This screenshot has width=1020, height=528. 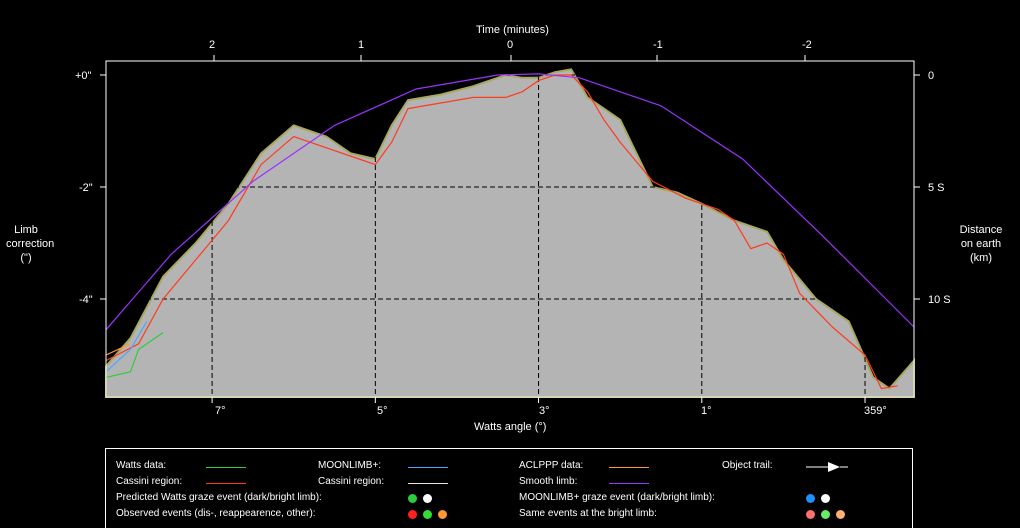 What do you see at coordinates (361, 45) in the screenshot?
I see `top-tick-label: 1` at bounding box center [361, 45].